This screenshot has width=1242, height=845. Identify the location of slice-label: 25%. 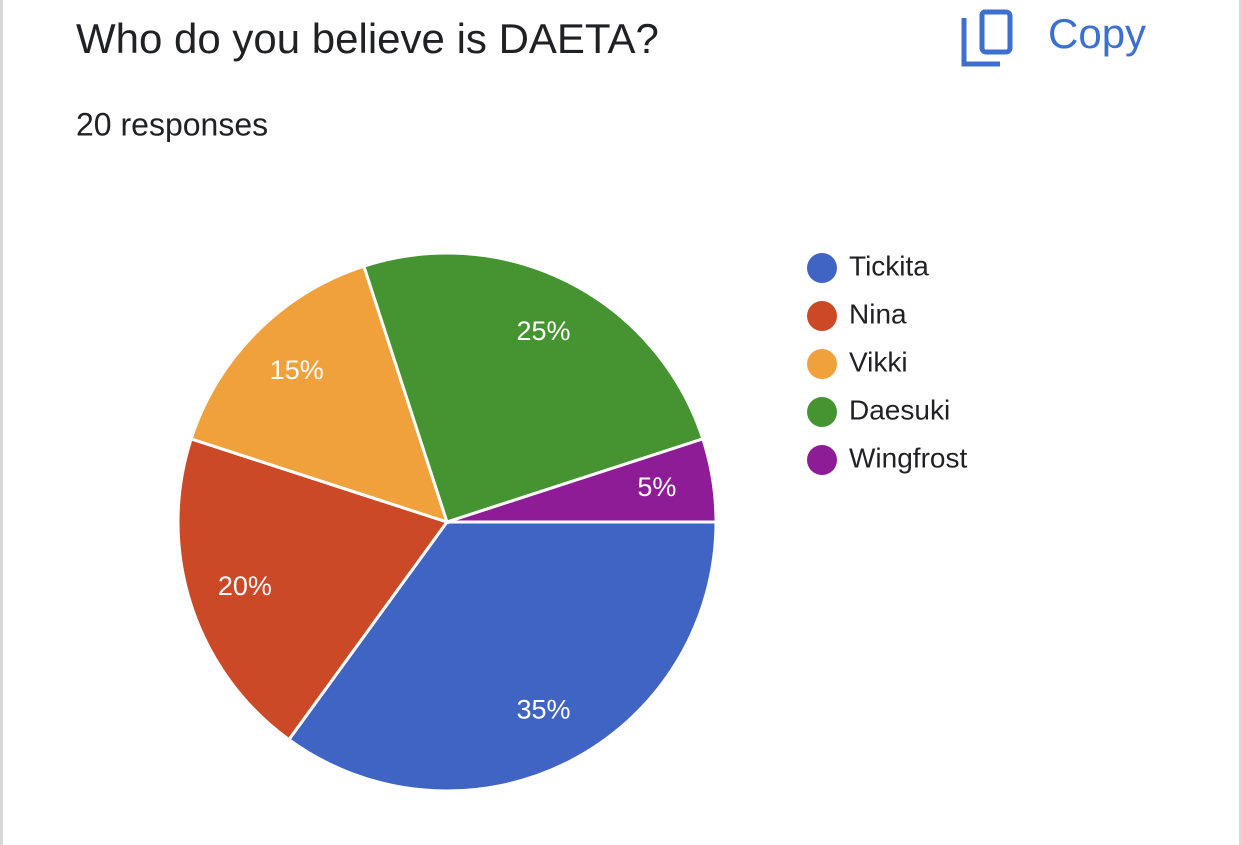
(543, 331).